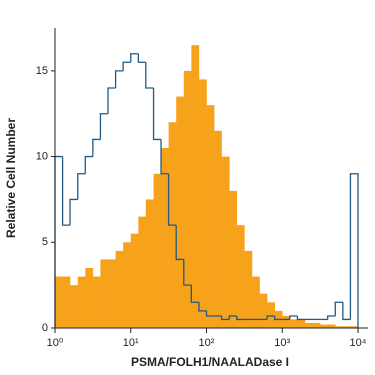 The height and width of the screenshot is (375, 375). I want to click on y-tick-label: 15, so click(42, 71).